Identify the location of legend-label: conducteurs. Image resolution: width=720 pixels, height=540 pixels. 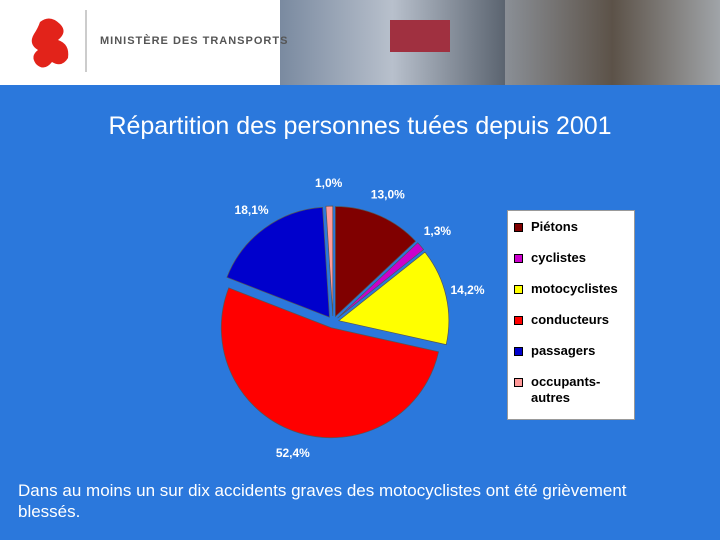
(570, 319).